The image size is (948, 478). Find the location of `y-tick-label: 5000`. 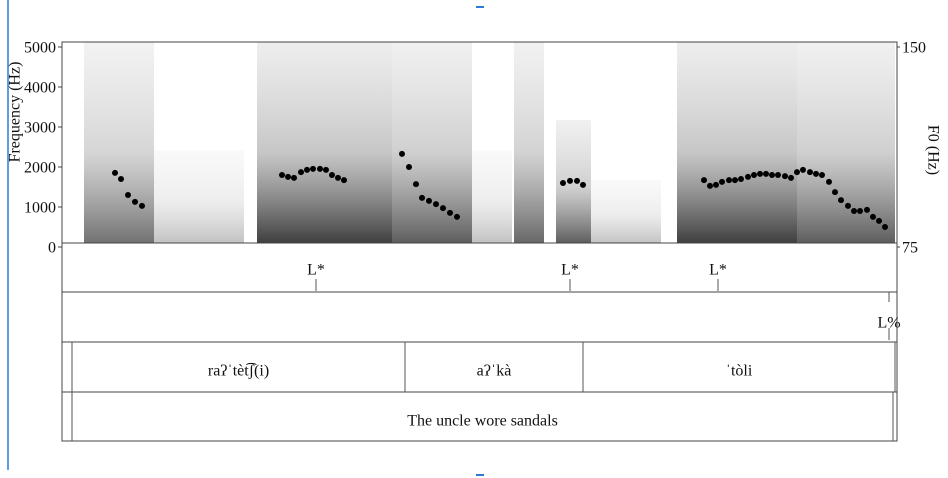

y-tick-label: 5000 is located at coordinates (40, 48).